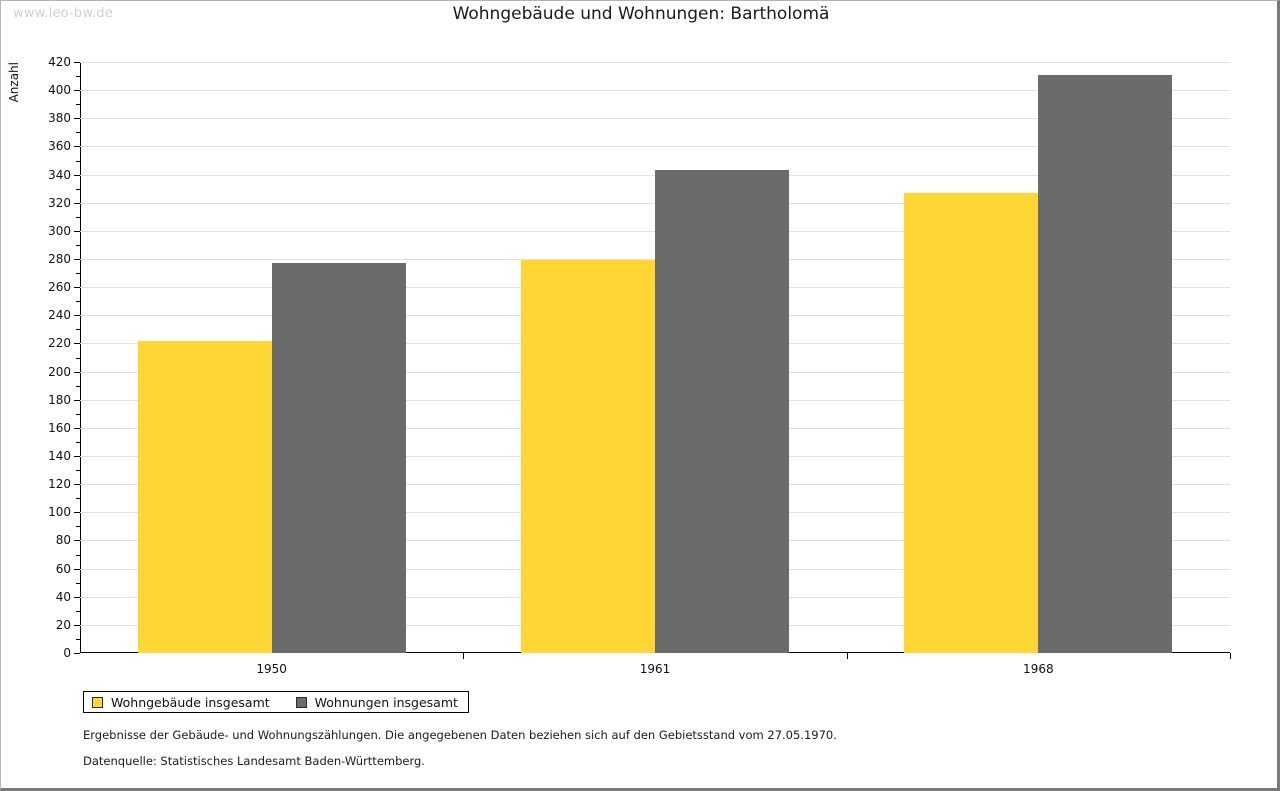 This screenshot has width=1280, height=791. What do you see at coordinates (59, 259) in the screenshot?
I see `y-tick-label: 280` at bounding box center [59, 259].